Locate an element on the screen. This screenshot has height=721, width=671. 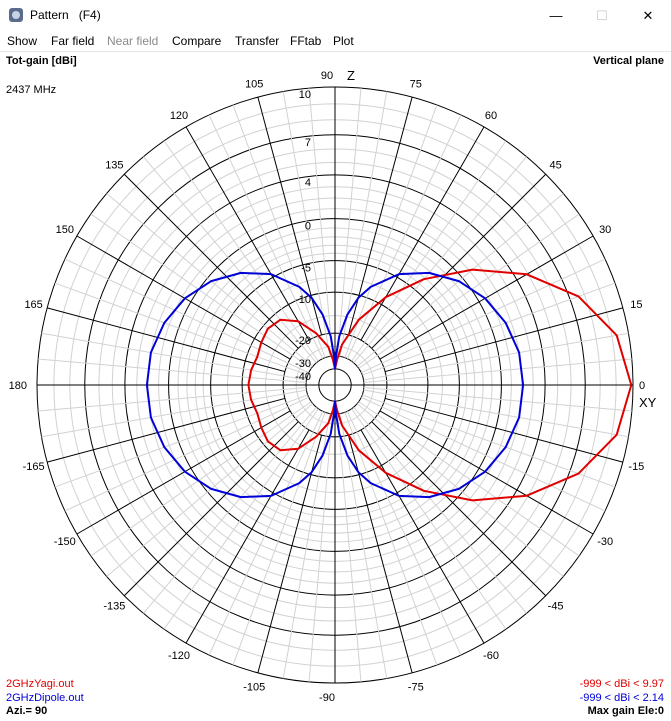
angle-label: 180 is located at coordinates (18, 386).